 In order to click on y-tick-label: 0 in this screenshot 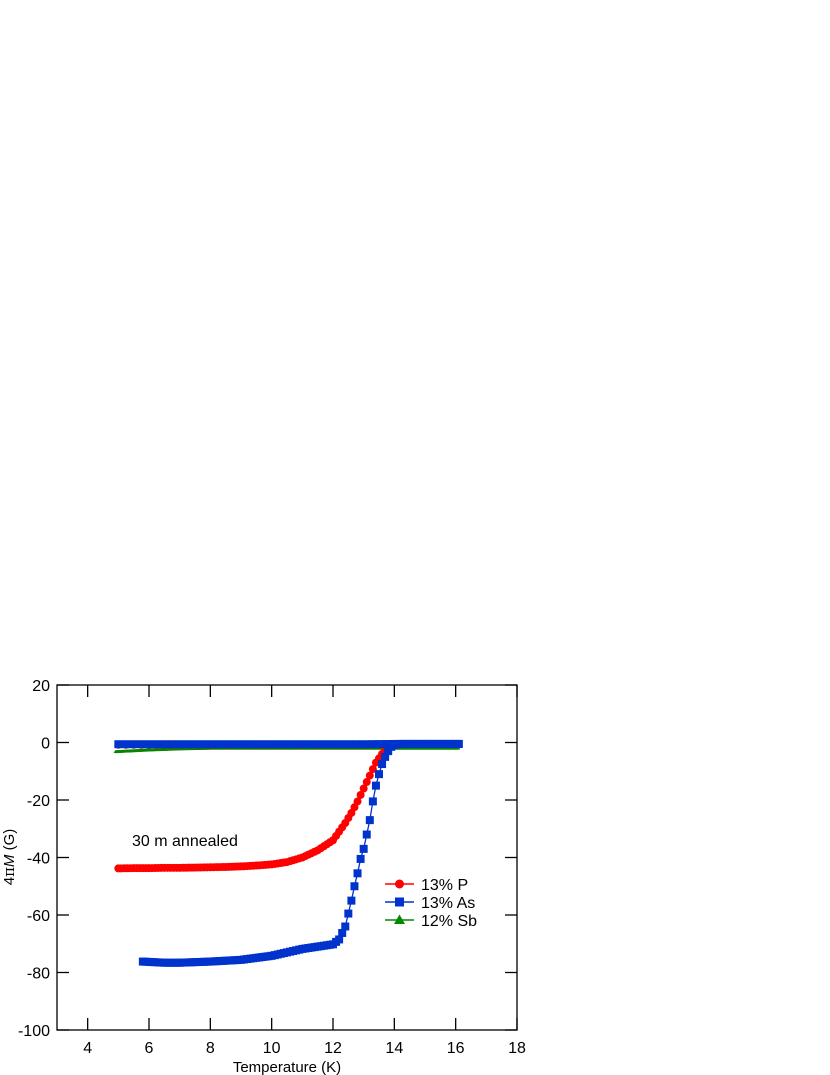, I will do `click(45, 744)`.